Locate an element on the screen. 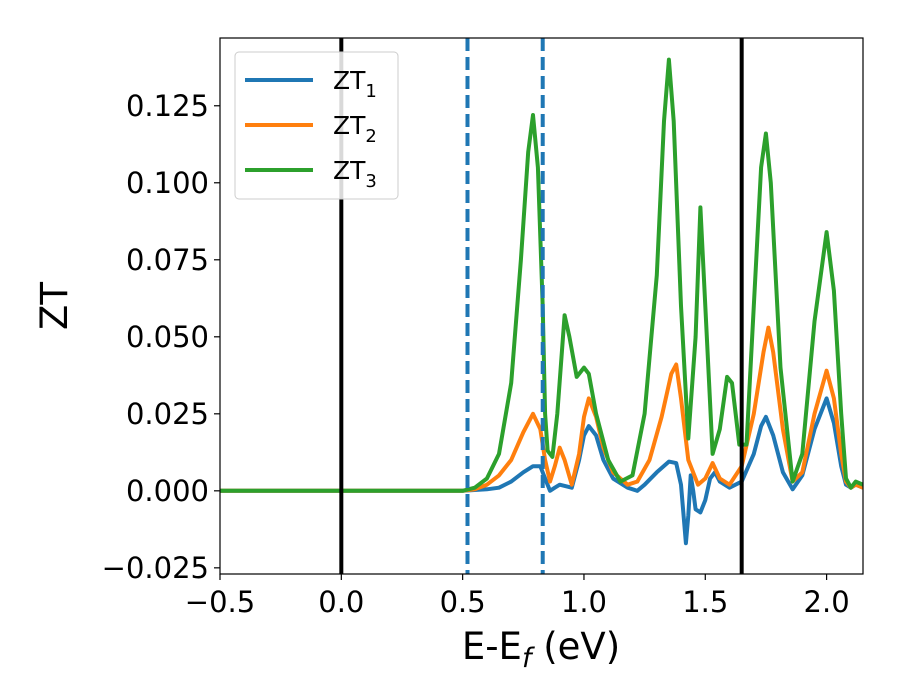 Image resolution: width=900 pixels, height=700 pixels. x-tick-label: 0.5 is located at coordinates (463, 602).